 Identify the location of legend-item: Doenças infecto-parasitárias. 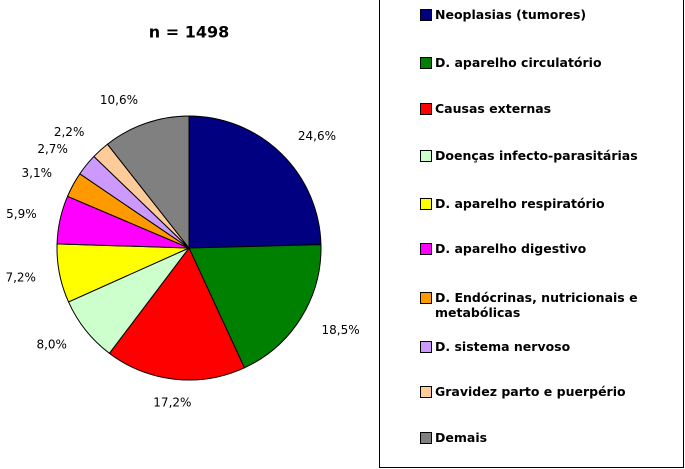
(545, 155).